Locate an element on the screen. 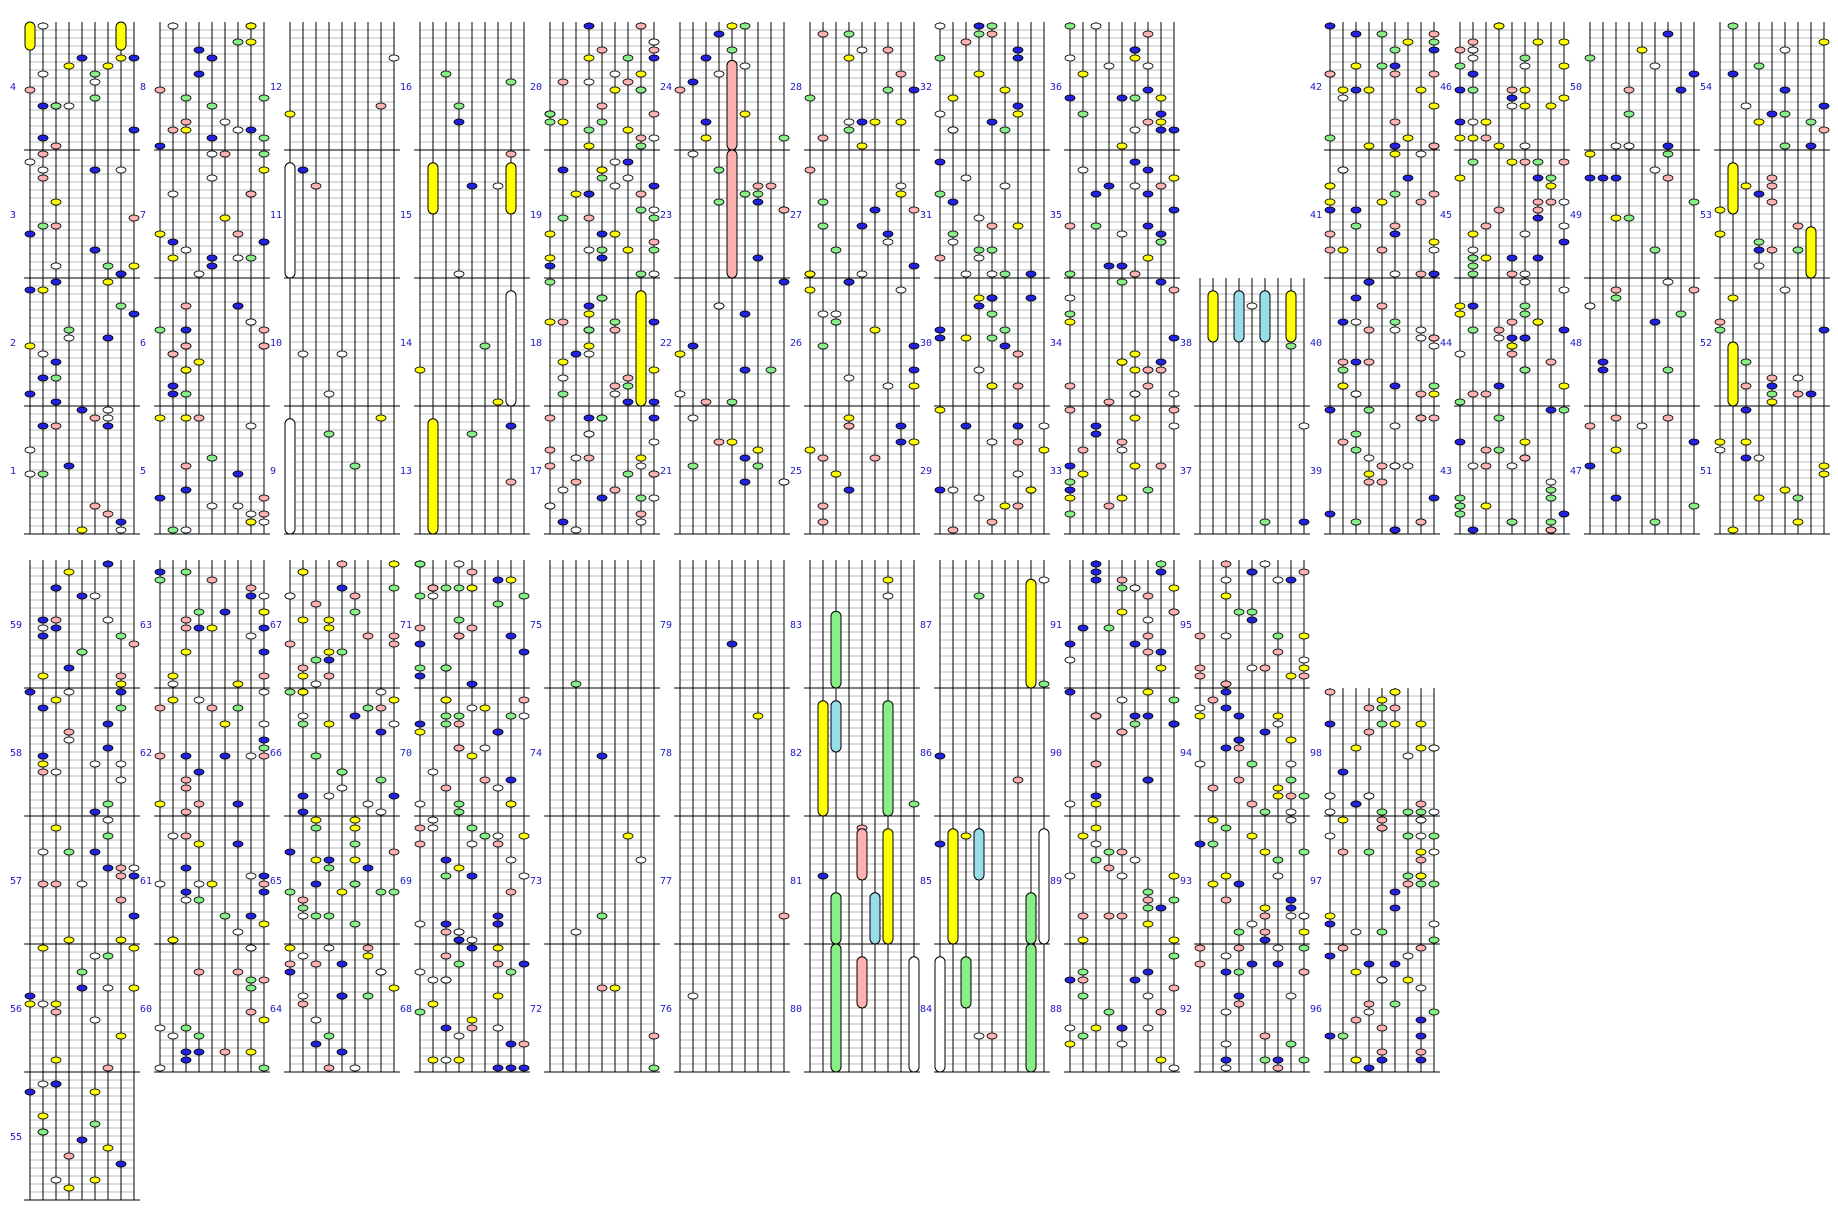 The height and width of the screenshot is (1220, 1838). measure-number: 30 is located at coordinates (926, 343).